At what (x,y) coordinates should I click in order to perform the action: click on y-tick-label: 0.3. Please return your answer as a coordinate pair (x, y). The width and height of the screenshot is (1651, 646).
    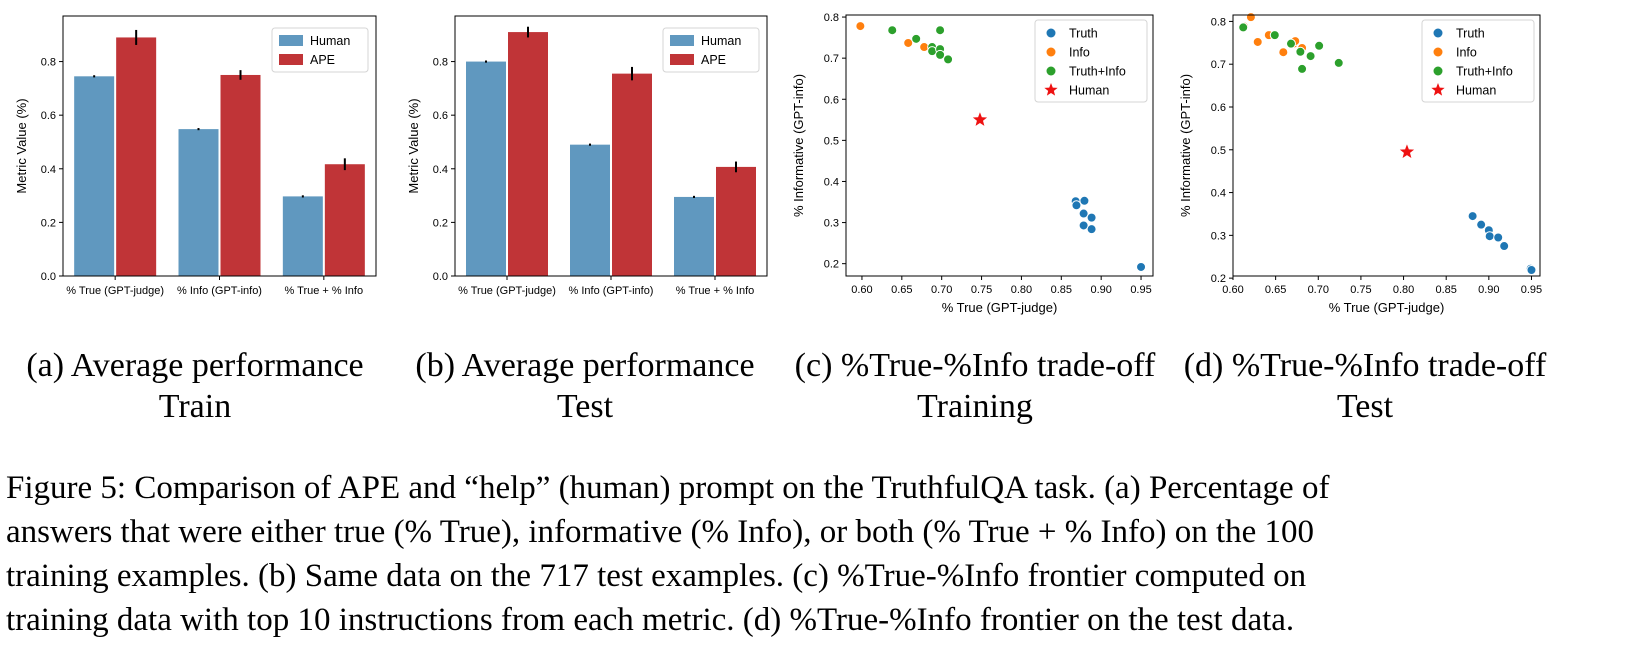
    Looking at the image, I should click on (831, 224).